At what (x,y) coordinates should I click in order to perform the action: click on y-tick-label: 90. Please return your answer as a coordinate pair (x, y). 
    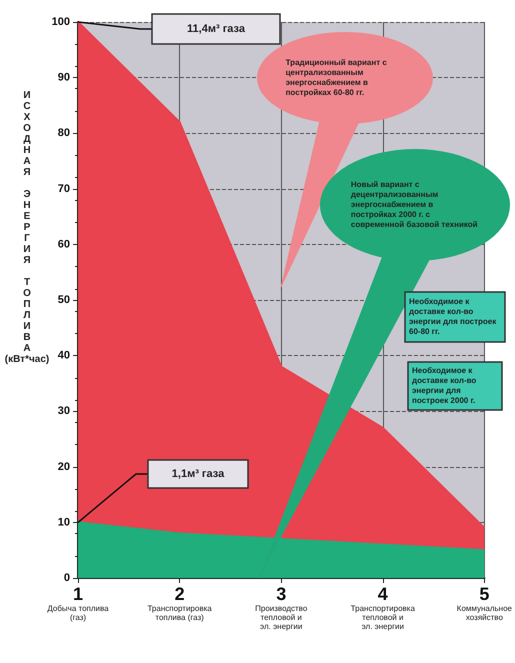
    Looking at the image, I should click on (64, 78).